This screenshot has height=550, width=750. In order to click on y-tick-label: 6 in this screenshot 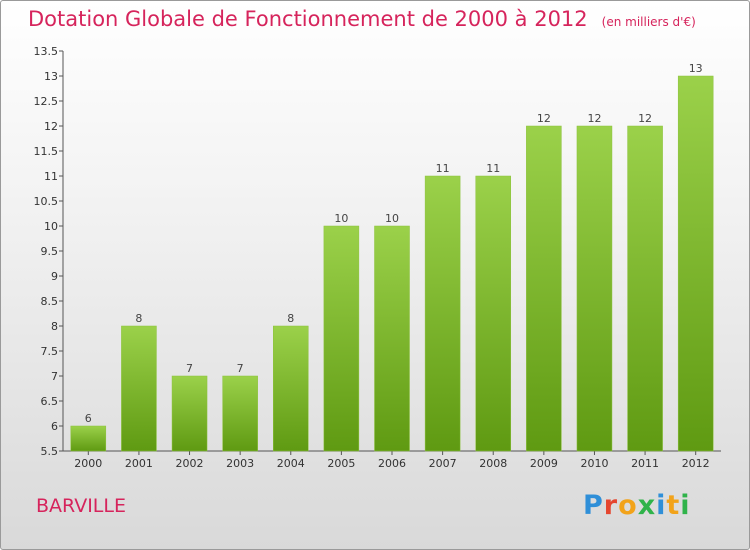, I will do `click(54, 426)`.